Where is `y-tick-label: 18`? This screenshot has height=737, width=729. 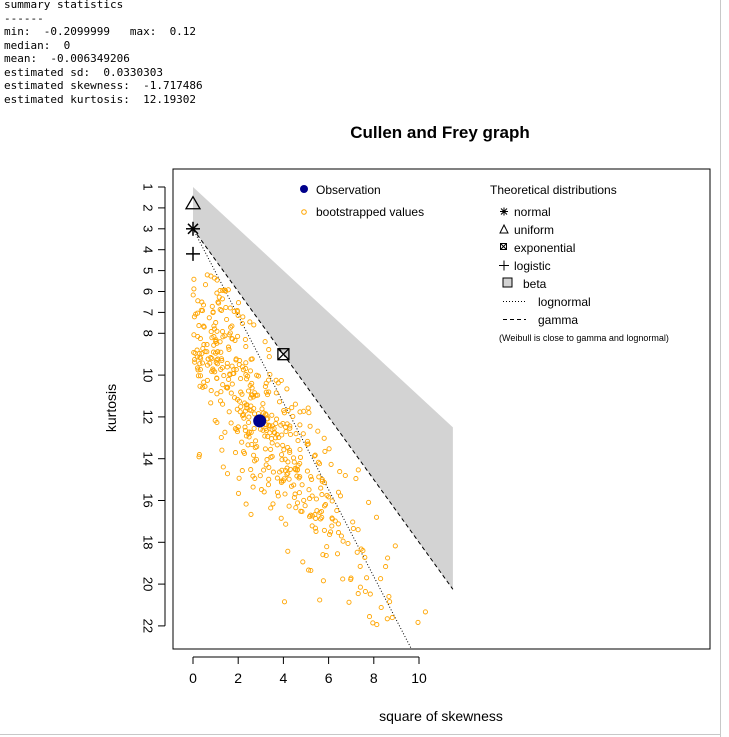
y-tick-label: 18 is located at coordinates (148, 542).